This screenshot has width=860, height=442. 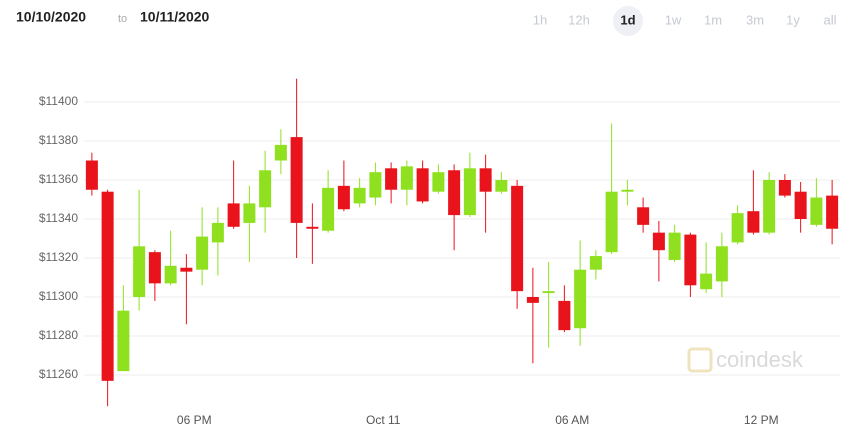 I want to click on range-button: 3m, so click(x=755, y=19).